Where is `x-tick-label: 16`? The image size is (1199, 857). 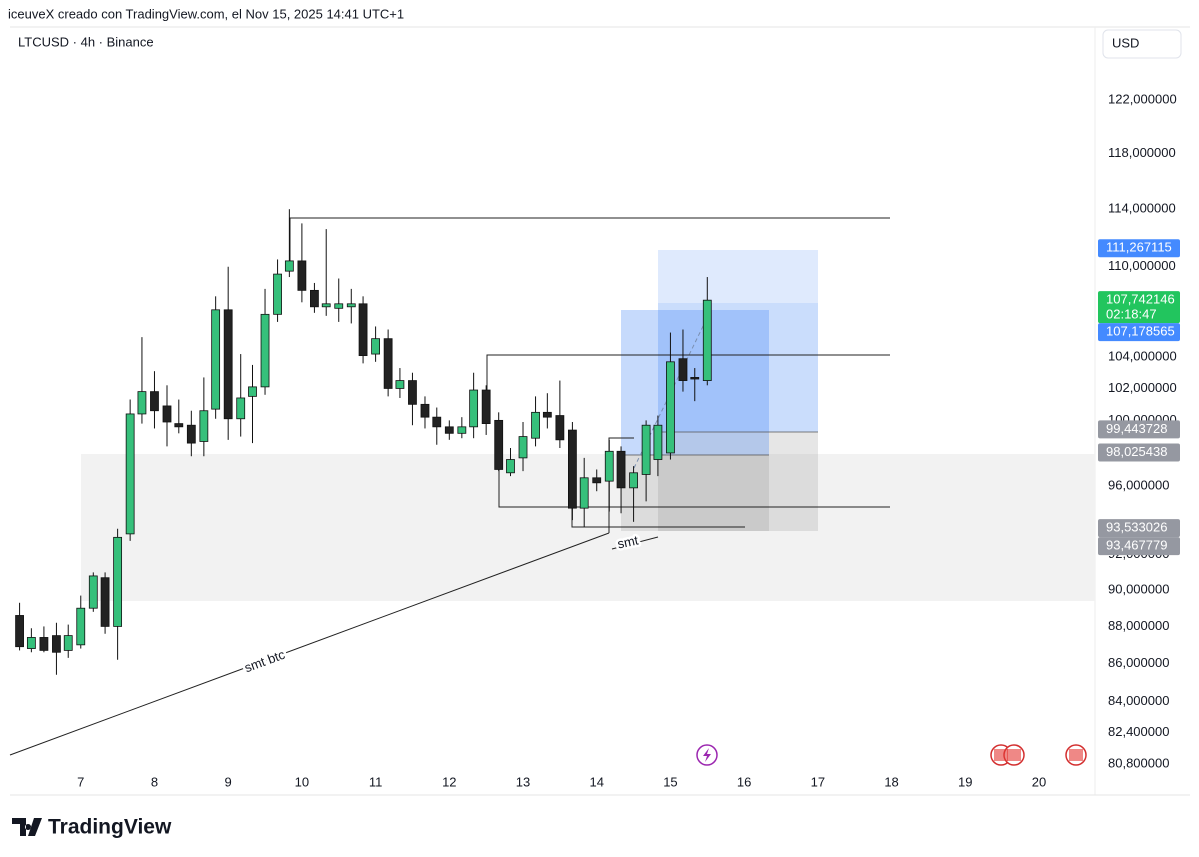
x-tick-label: 16 is located at coordinates (744, 781).